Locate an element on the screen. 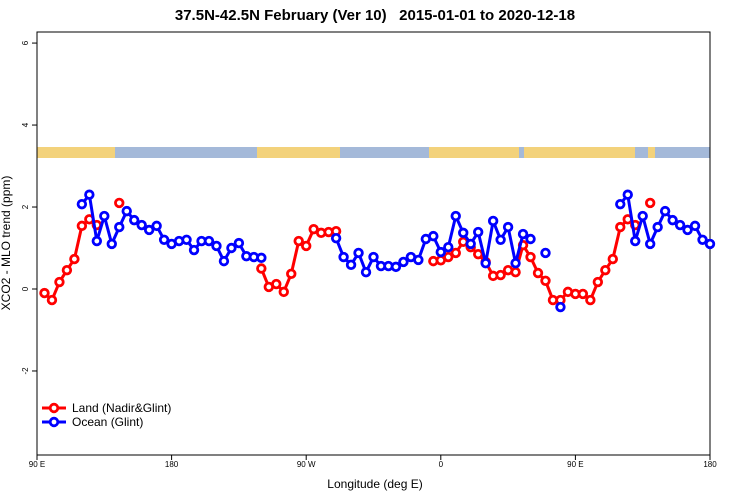  y-tick-label: 6 is located at coordinates (25, 42).